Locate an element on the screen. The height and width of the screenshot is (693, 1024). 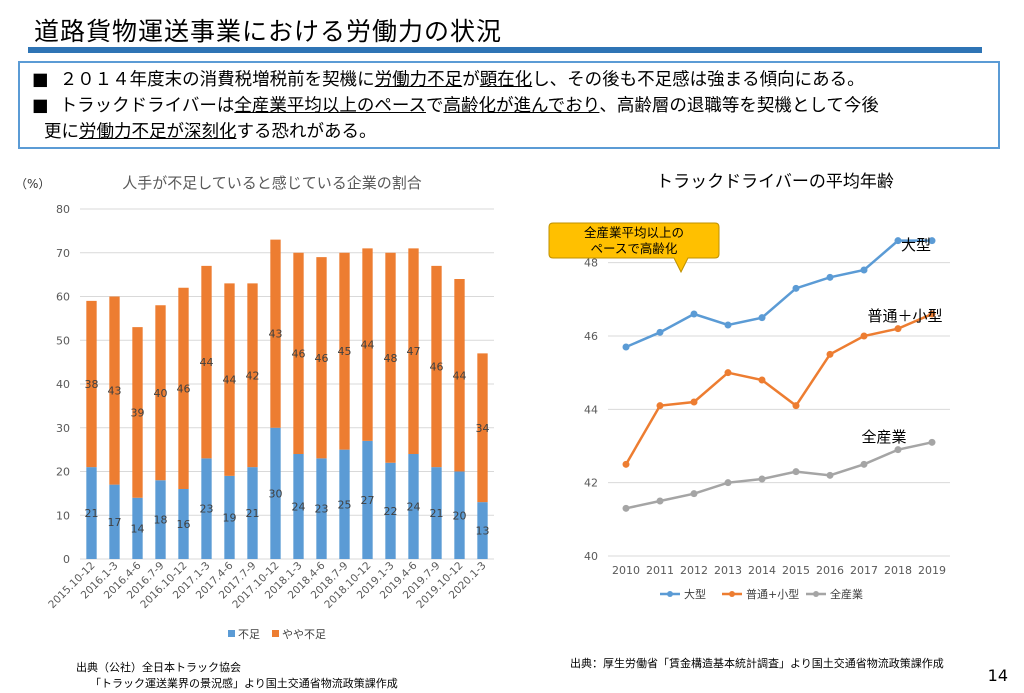
bar-data-label: 24 is located at coordinates (299, 507).